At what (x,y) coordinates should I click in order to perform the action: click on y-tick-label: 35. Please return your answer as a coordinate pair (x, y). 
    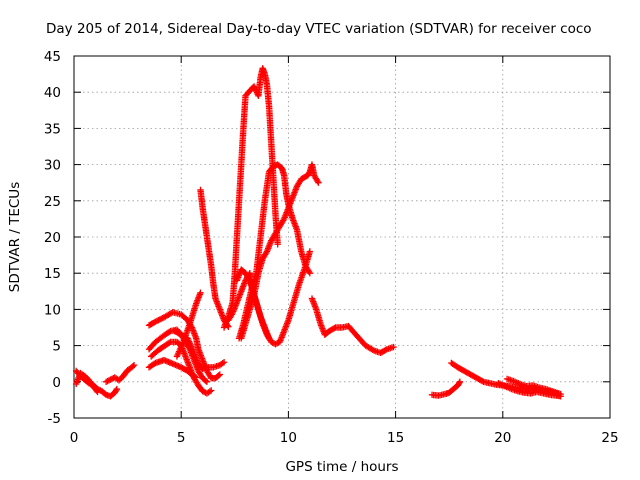
    Looking at the image, I should click on (52, 129).